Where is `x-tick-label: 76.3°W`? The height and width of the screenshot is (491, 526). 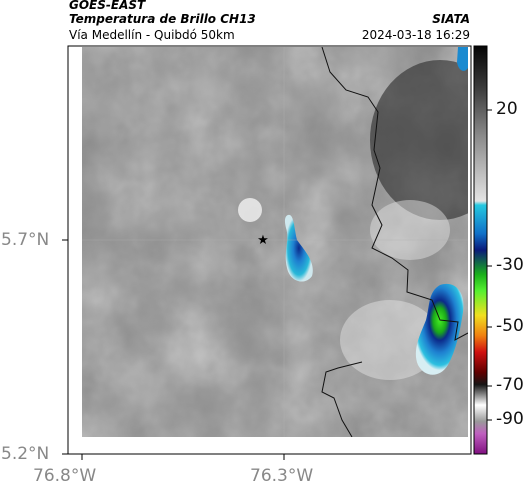 x-tick-label: 76.3°W is located at coordinates (282, 476).